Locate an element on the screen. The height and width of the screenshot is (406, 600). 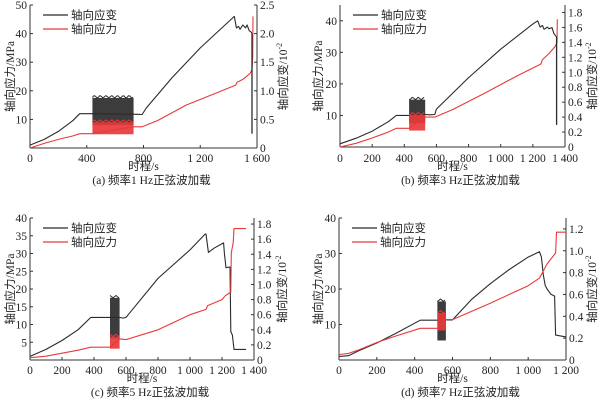
left-y-tick-label: 15 is located at coordinates (22, 308).